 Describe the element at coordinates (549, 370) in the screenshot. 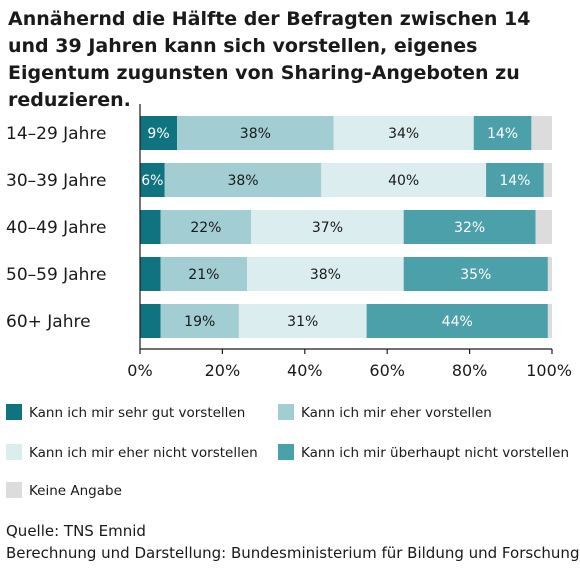

I see `x-tick-label: 100%` at that location.